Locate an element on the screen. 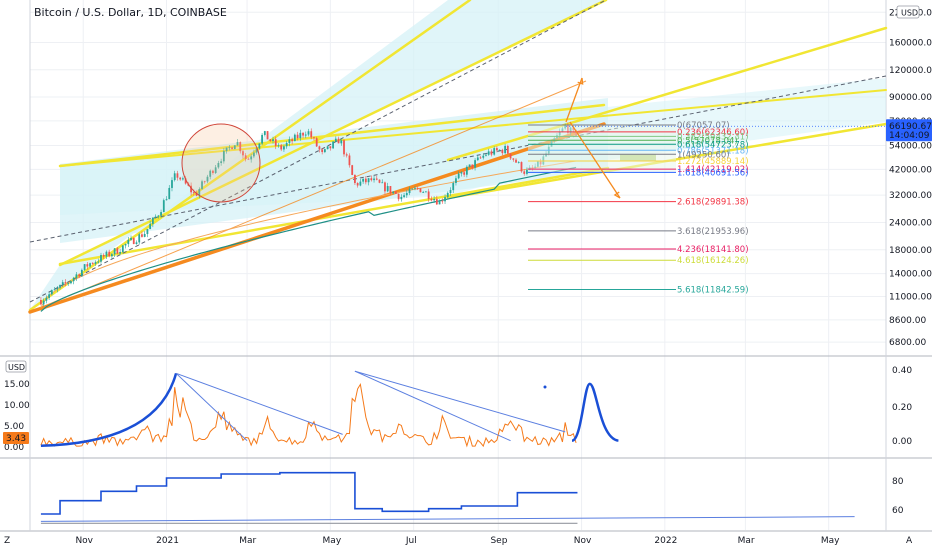 This screenshot has height=550, width=932. step-indicator-trendline is located at coordinates (447, 519).